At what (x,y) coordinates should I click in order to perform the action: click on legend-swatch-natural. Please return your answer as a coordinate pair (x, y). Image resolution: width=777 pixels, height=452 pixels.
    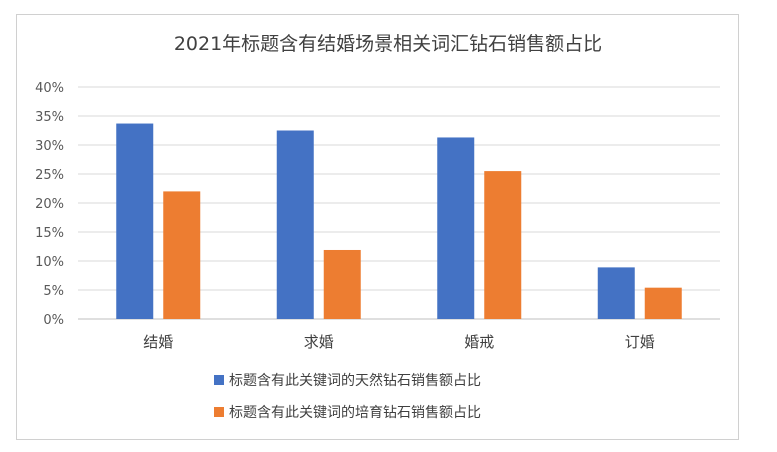
    Looking at the image, I should click on (219, 380).